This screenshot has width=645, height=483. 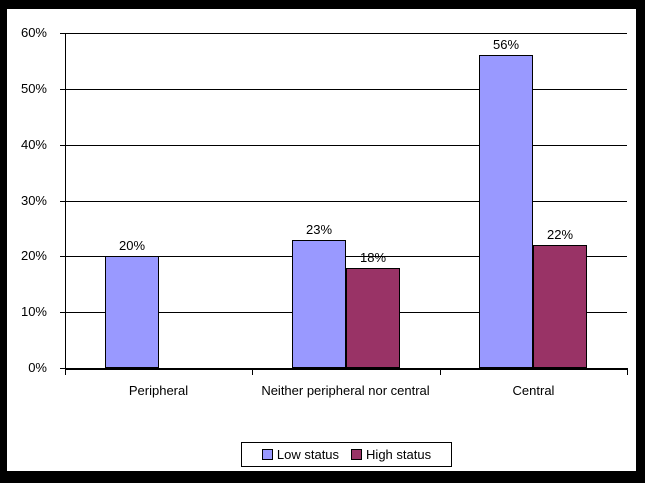 What do you see at coordinates (65, 201) in the screenshot?
I see `y-axis-line` at bounding box center [65, 201].